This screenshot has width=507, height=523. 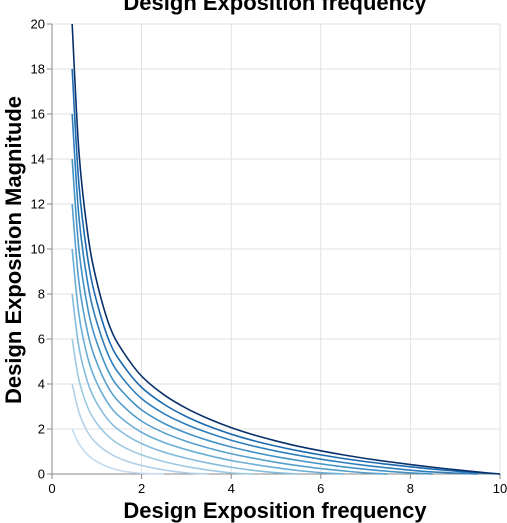 What do you see at coordinates (38, 159) in the screenshot?
I see `y-tick-label: 14` at bounding box center [38, 159].